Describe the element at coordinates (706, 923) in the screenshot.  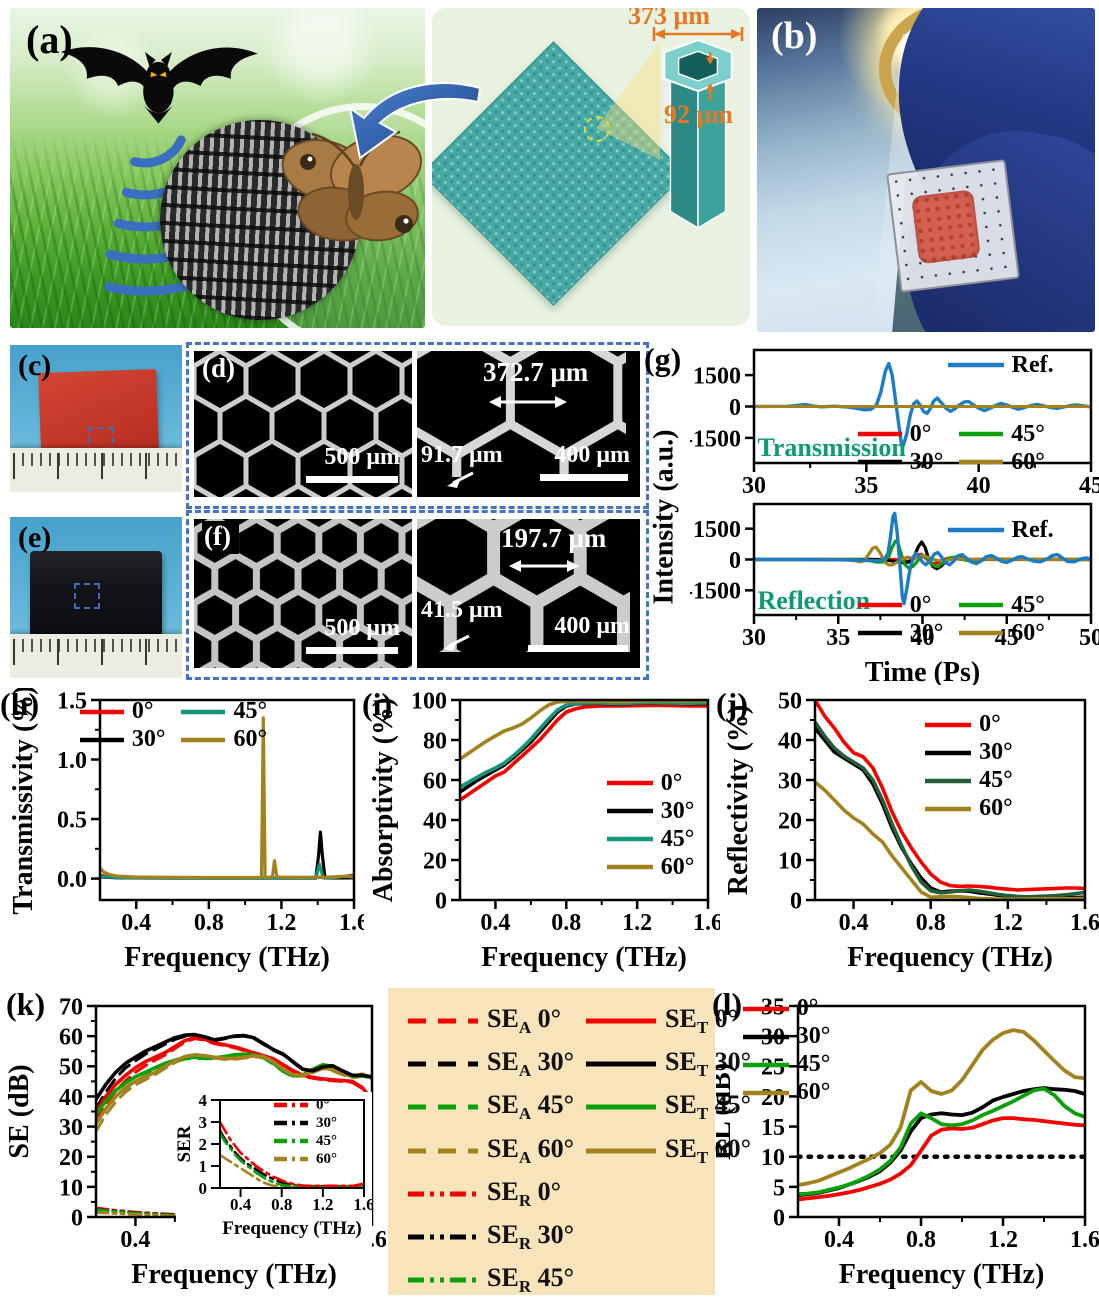
I see `svg-text: 1.6` at that location.